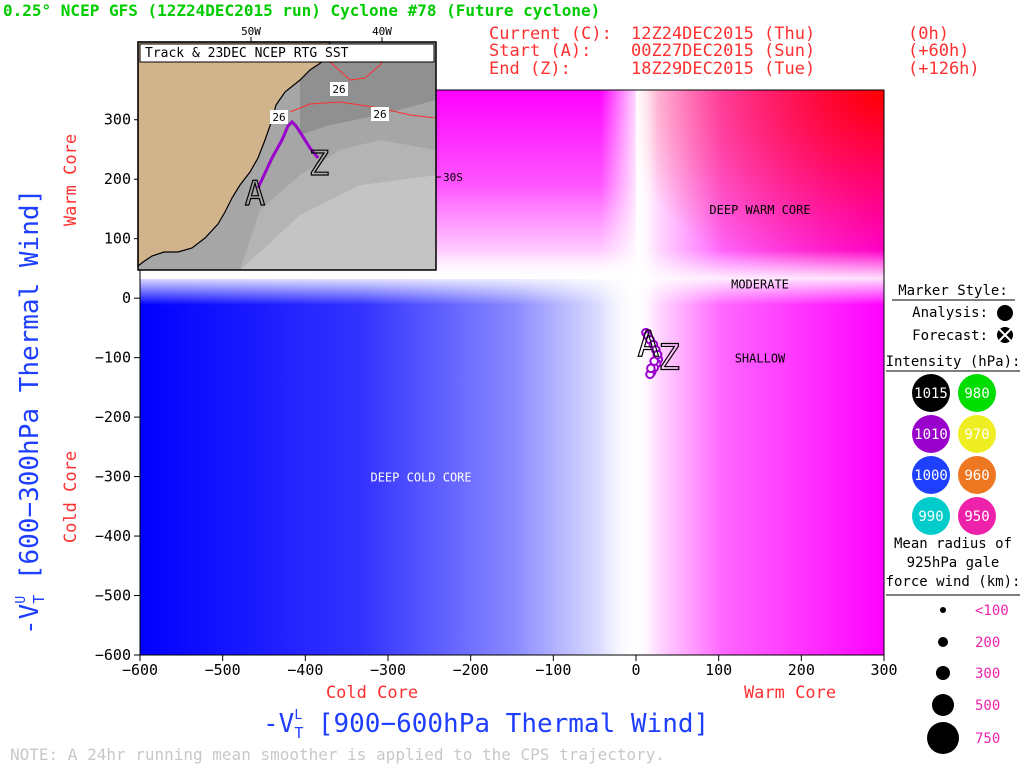 The width and height of the screenshot is (1024, 772). I want to click on y-tick-label-4: −200, so click(113, 417).